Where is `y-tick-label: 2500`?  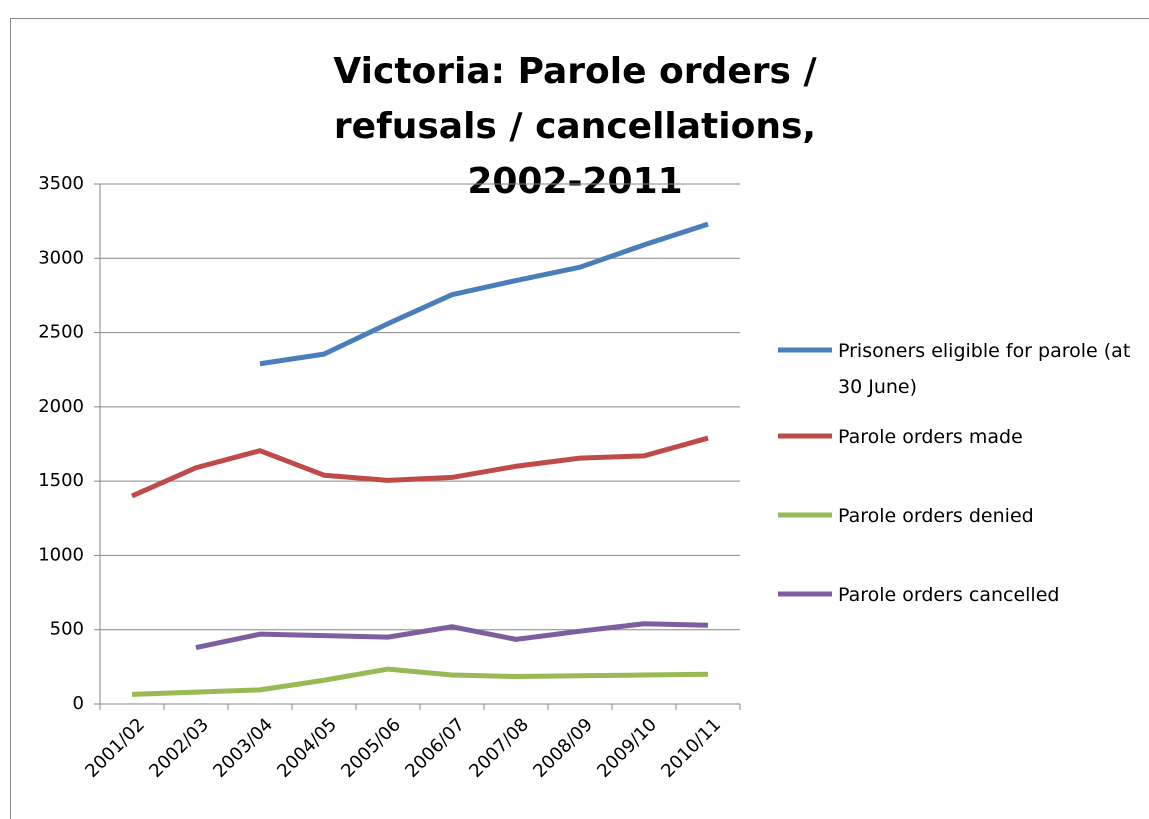
y-tick-label: 2500 is located at coordinates (61, 332).